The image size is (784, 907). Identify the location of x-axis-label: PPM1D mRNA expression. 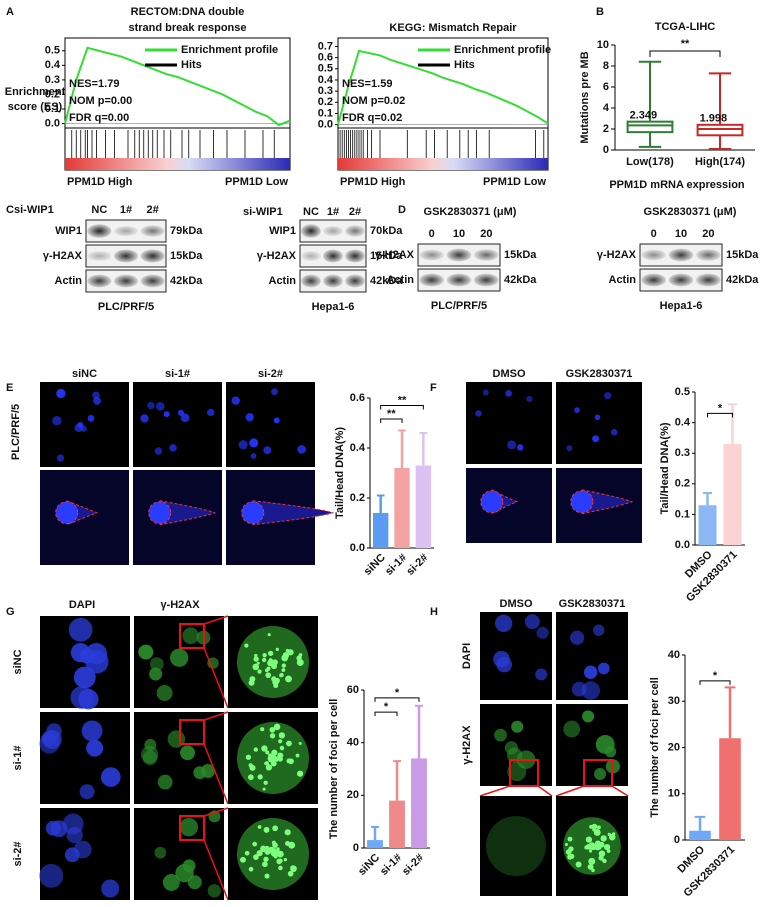
(677, 185).